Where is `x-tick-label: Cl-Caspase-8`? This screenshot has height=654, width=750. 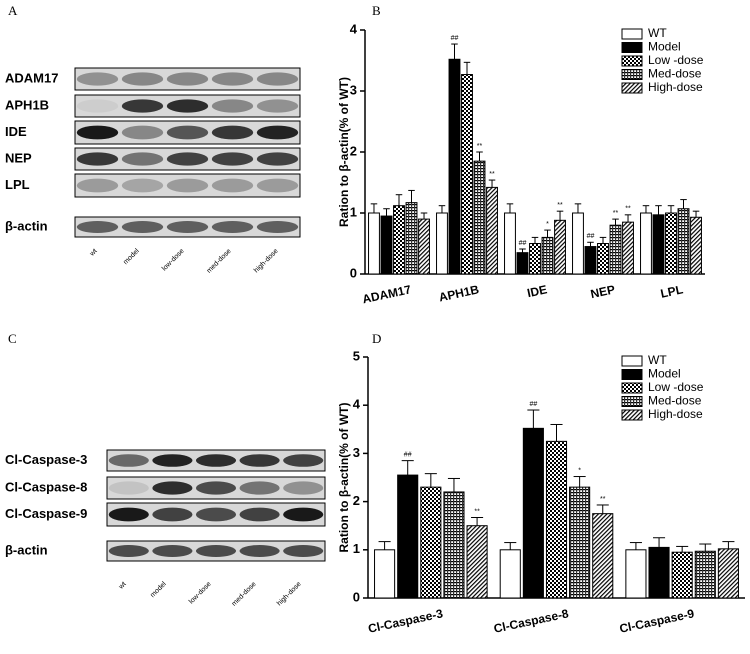
x-tick-label: Cl-Caspase-8 is located at coordinates (532, 621).